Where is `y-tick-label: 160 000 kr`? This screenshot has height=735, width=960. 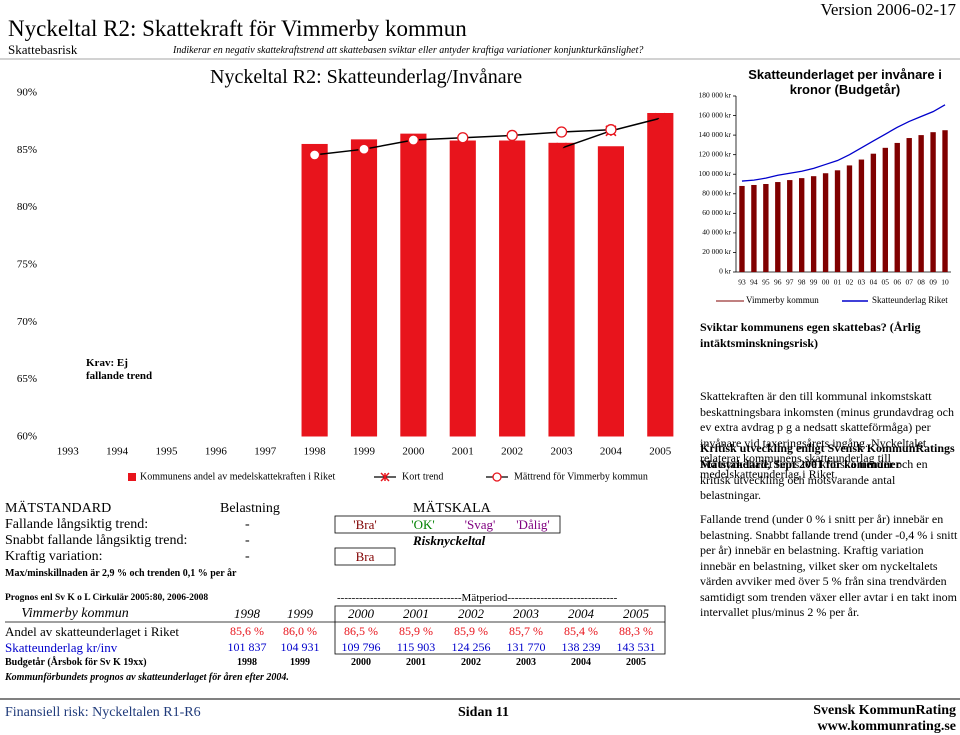
y-tick-label: 160 000 kr is located at coordinates (715, 114).